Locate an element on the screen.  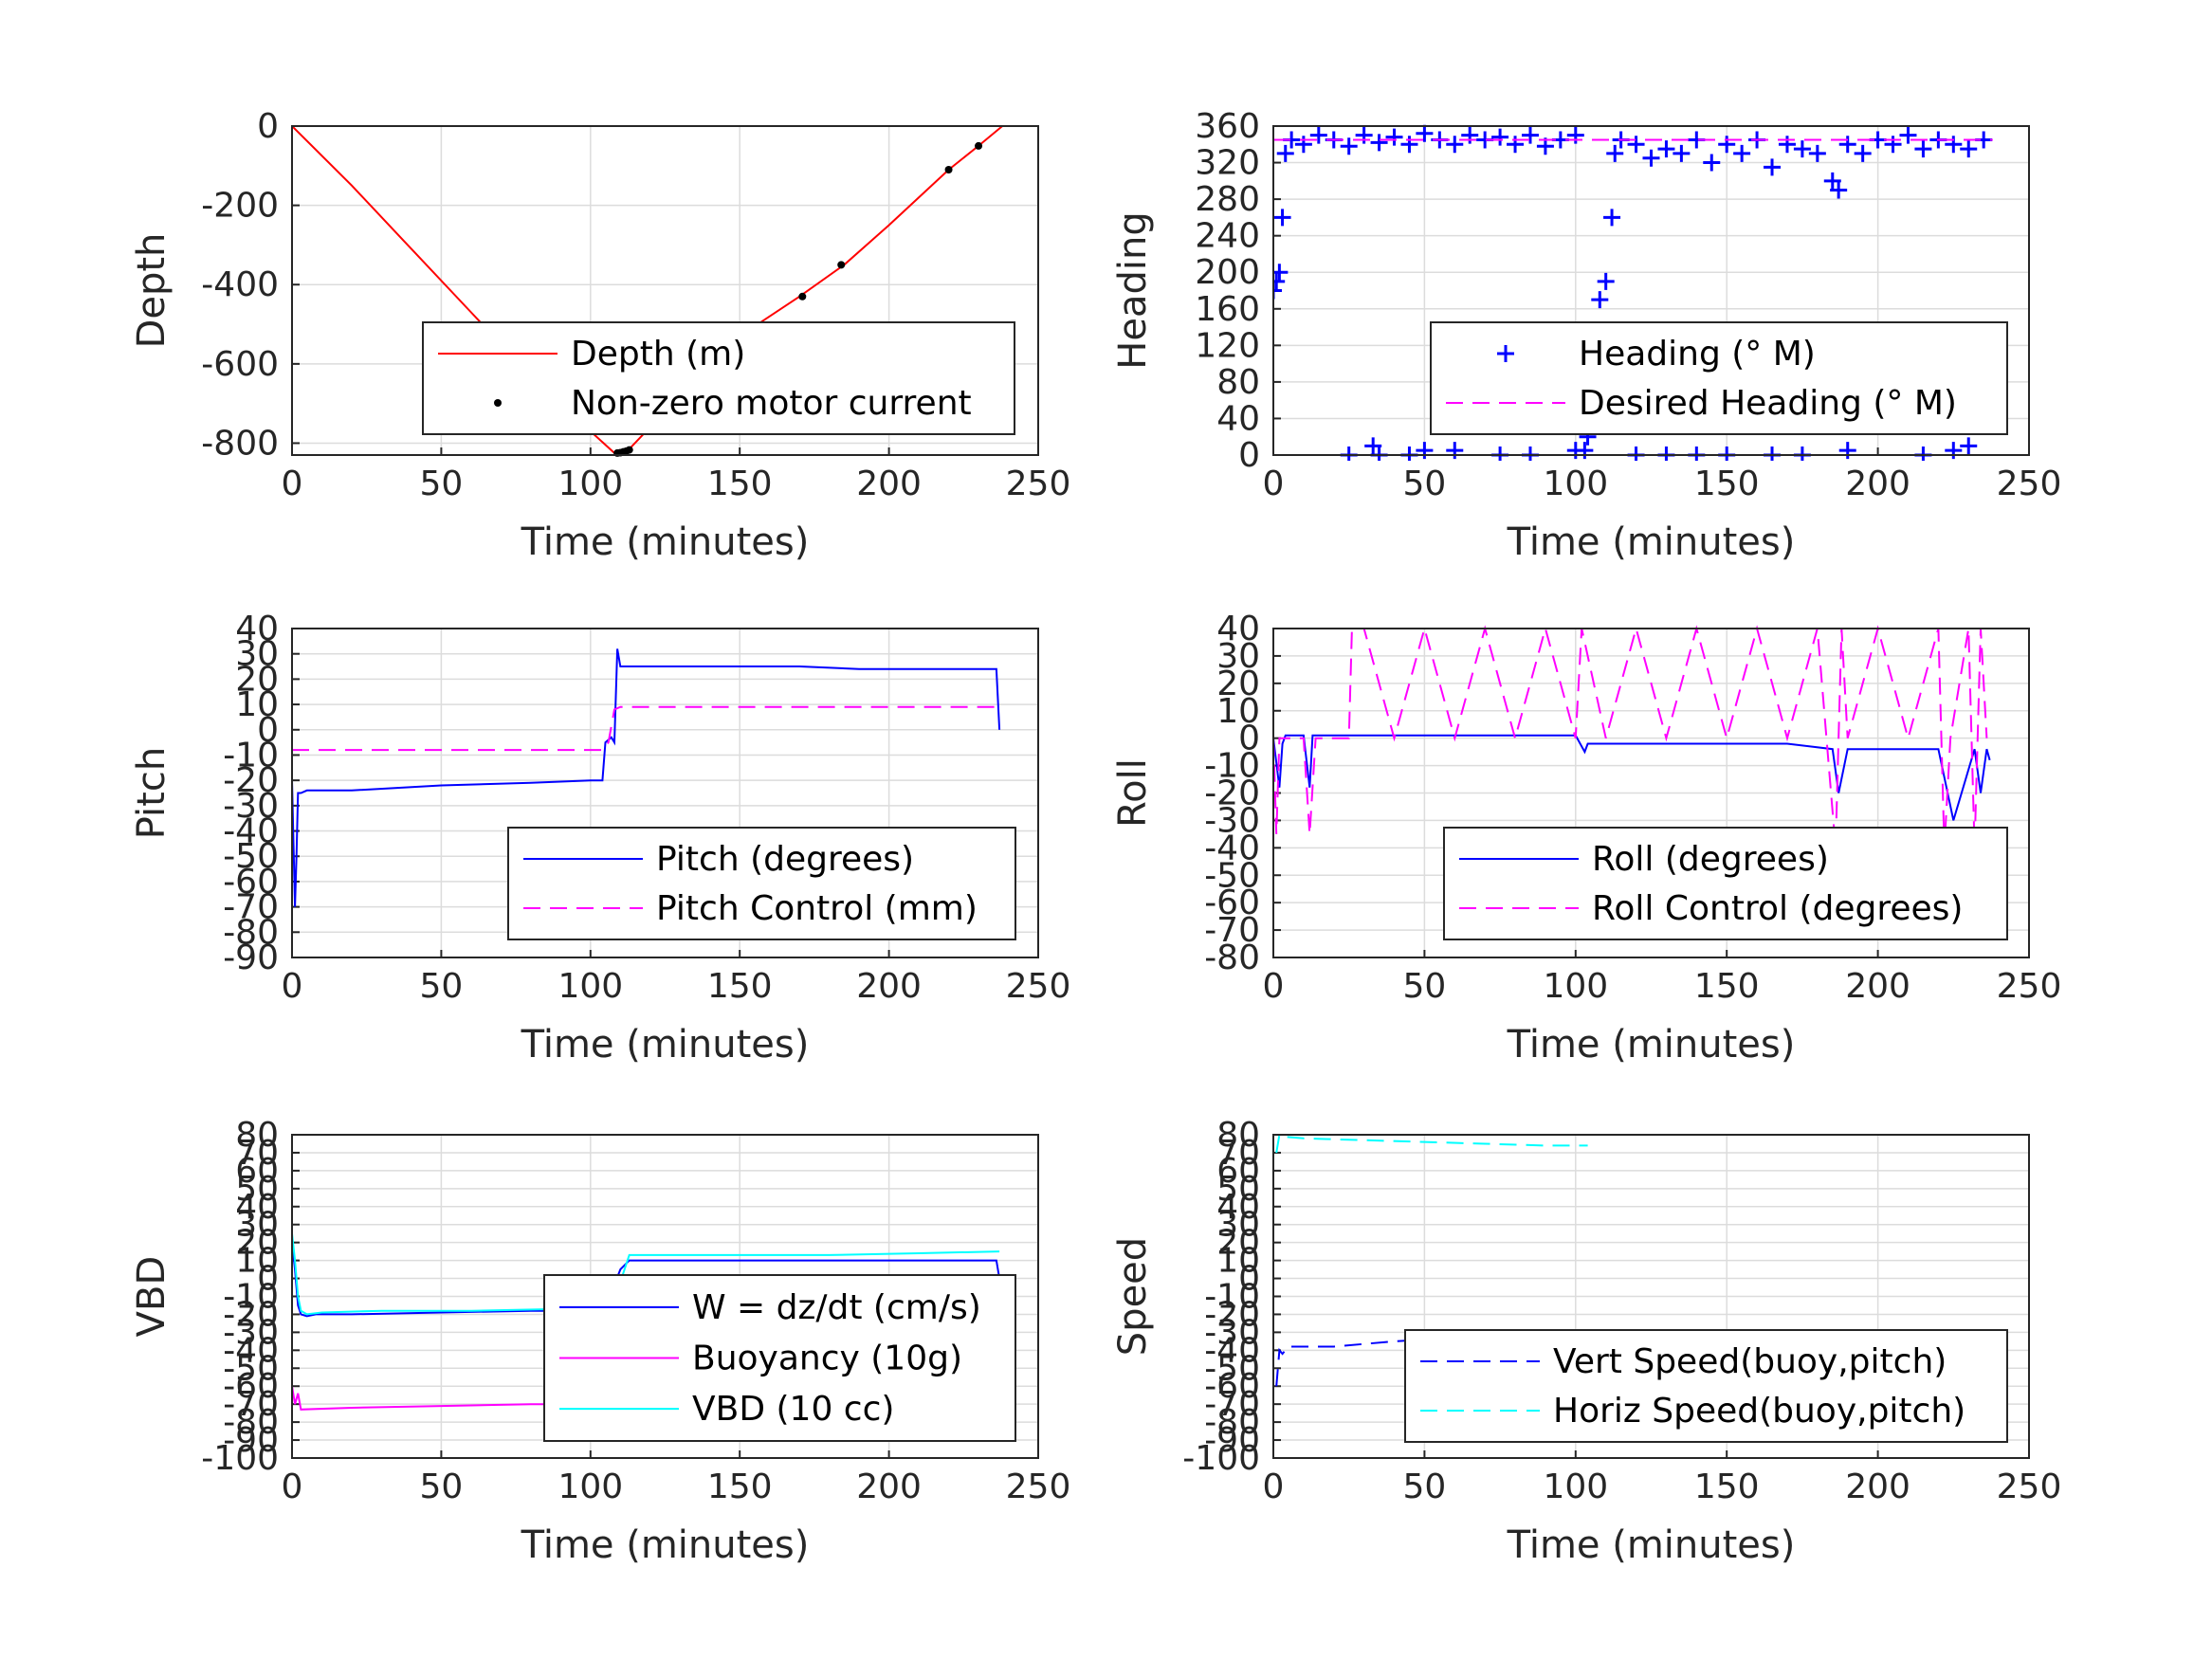
depth-xtick-label: 100 is located at coordinates (590, 484).